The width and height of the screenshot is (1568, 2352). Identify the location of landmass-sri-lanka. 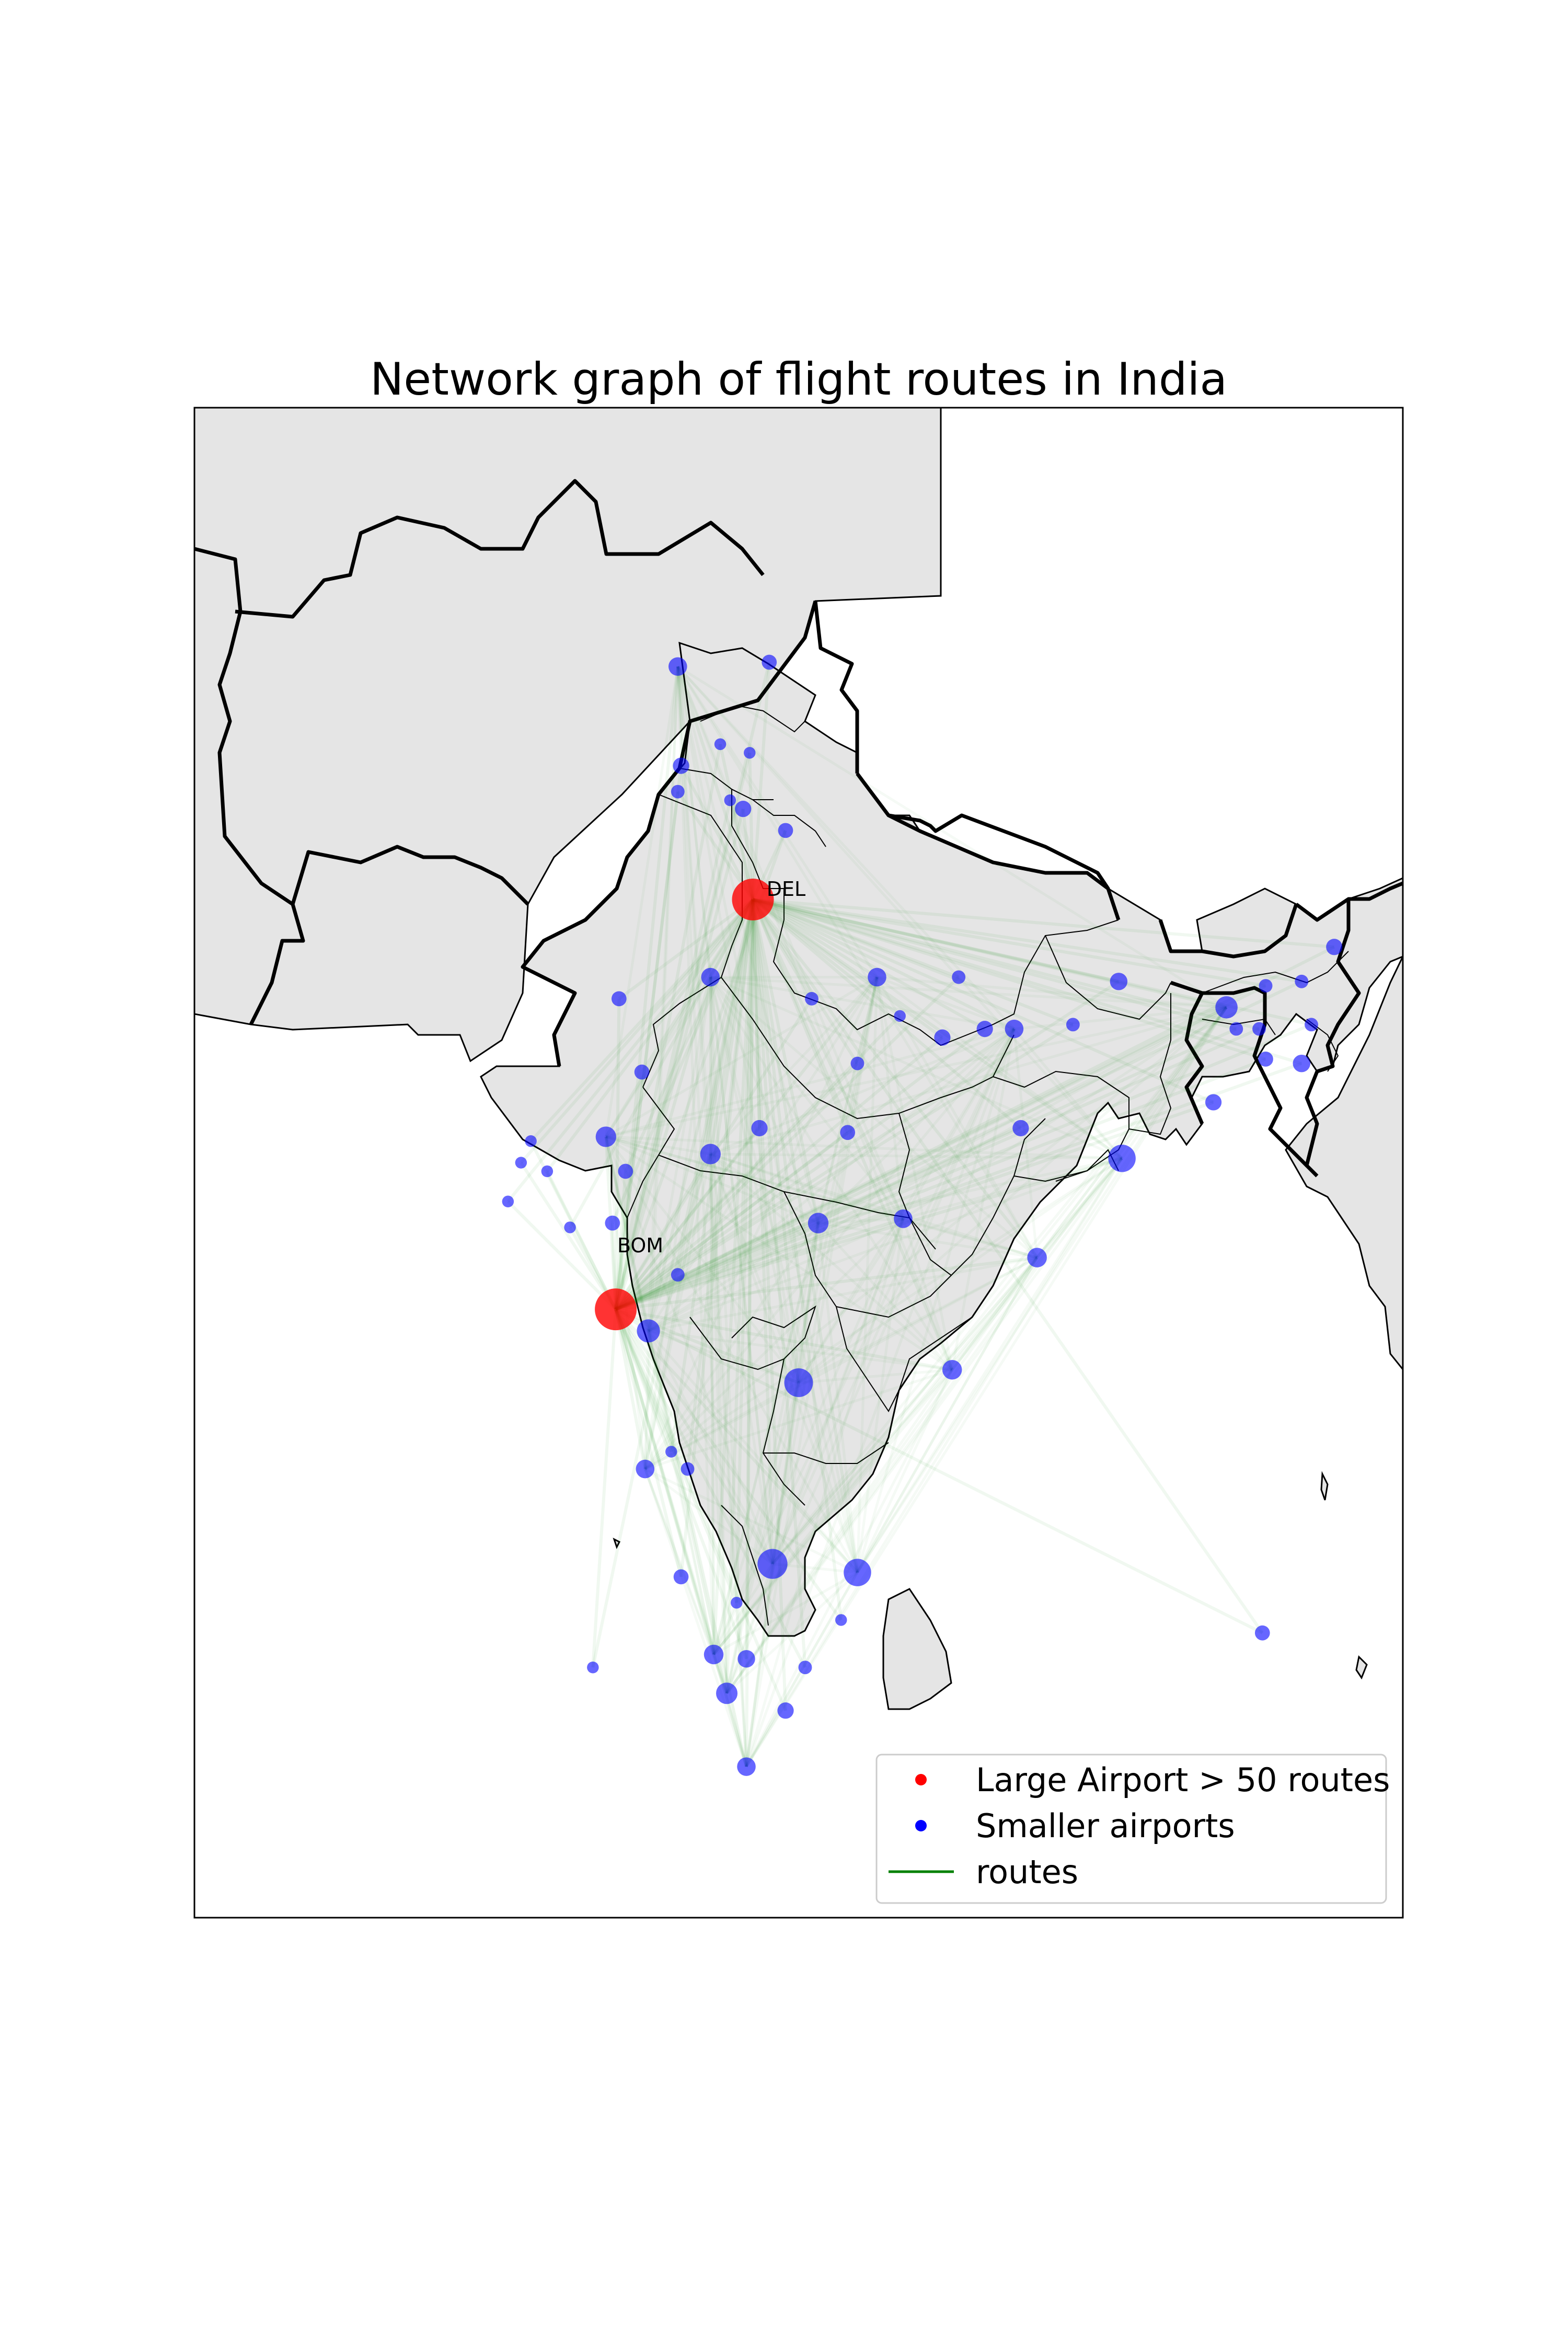
(917, 1649).